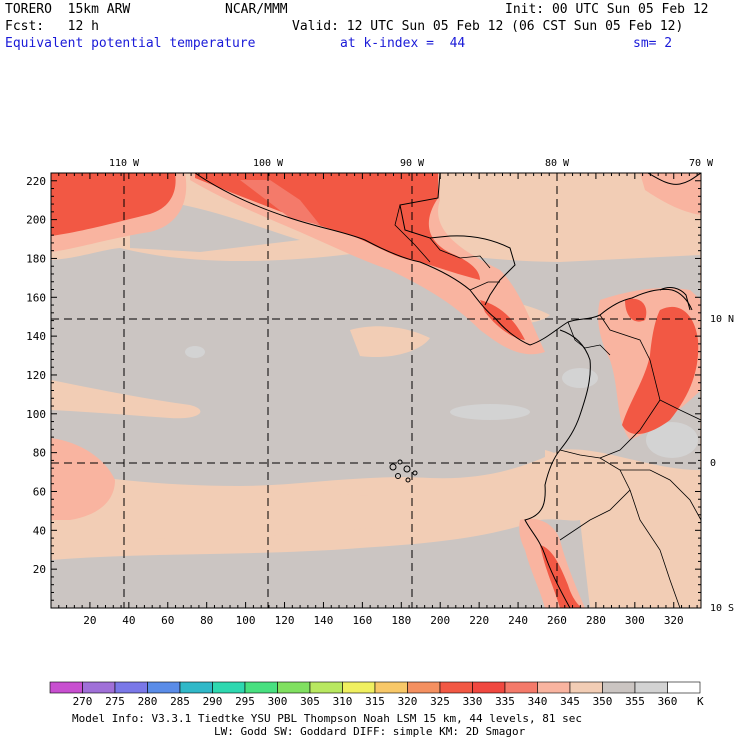  Describe the element at coordinates (89, 620) in the screenshot. I see `x-tick-label: 20` at that location.